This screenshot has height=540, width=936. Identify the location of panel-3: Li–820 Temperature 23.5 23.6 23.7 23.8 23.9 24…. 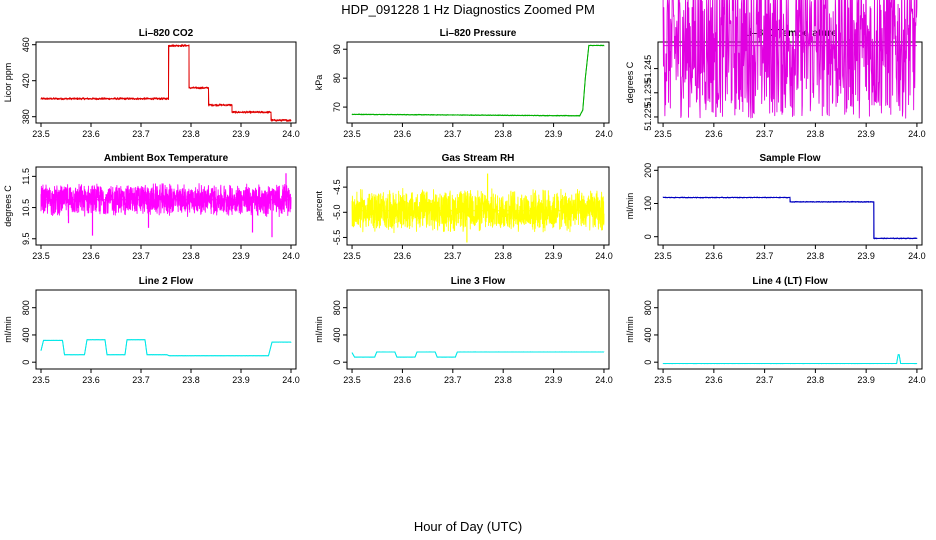
(775, 69).